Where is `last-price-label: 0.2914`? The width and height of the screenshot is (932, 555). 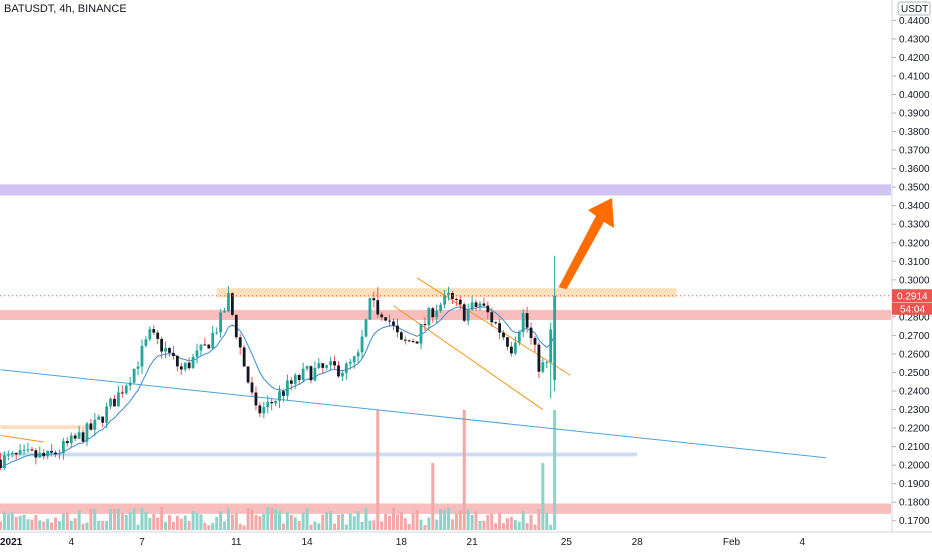
last-price-label: 0.2914 is located at coordinates (912, 296).